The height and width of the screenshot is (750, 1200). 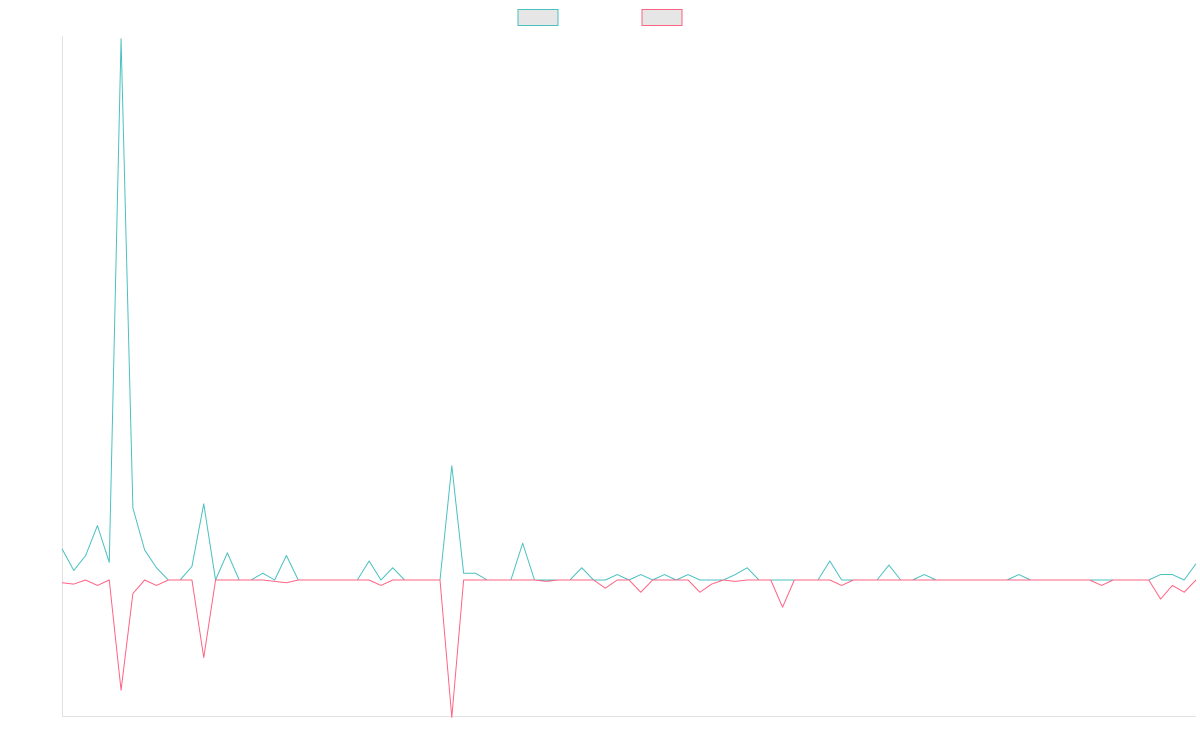 What do you see at coordinates (600, 17) in the screenshot?
I see `chart-legend` at bounding box center [600, 17].